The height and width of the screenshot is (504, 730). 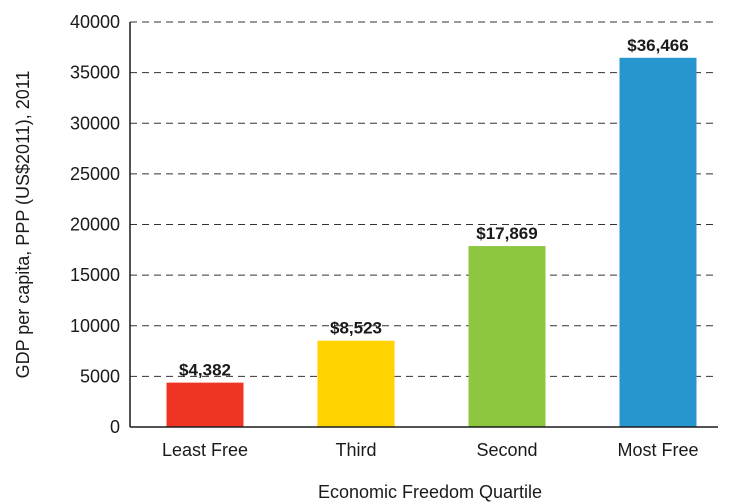 What do you see at coordinates (430, 450) in the screenshot?
I see `x-category-labels: Least Free Third Second Most Free` at bounding box center [430, 450].